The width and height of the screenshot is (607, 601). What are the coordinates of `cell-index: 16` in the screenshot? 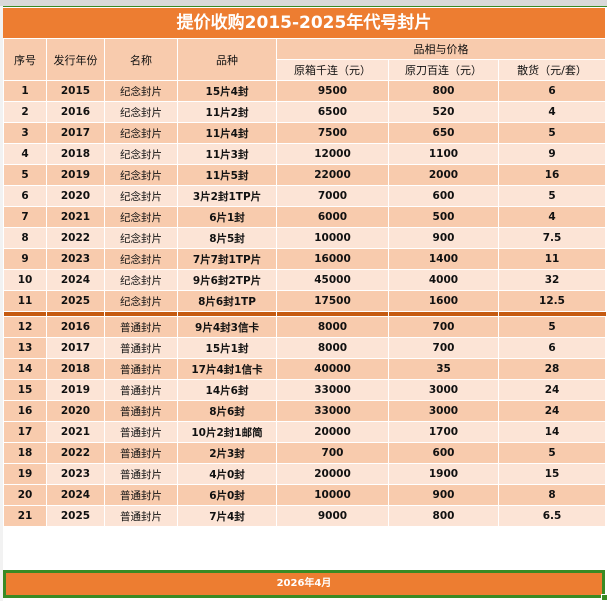 It's located at (25, 411).